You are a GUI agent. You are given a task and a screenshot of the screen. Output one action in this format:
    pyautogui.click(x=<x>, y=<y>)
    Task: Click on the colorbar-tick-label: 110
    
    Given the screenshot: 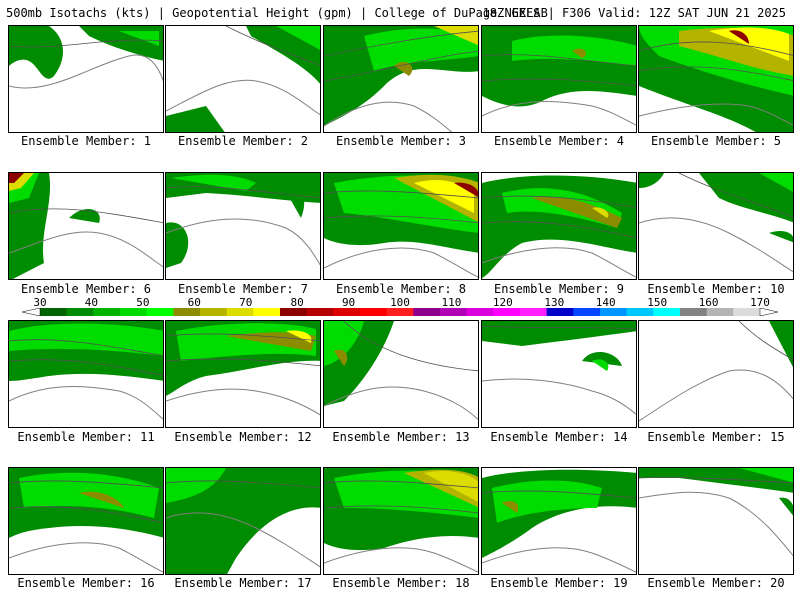 What is the action you would take?
    pyautogui.click(x=451, y=302)
    